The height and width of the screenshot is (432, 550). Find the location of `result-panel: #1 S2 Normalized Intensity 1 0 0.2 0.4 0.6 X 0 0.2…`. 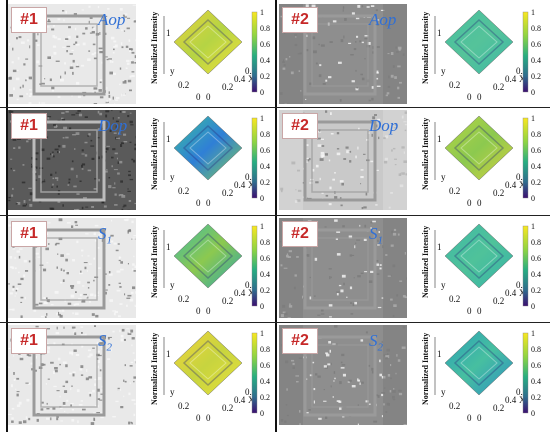

result-panel: #1 S2 Normalized Intensity 1 0 0.2 0.4 0.6 X 0 0.2… is located at coordinates (141, 376).